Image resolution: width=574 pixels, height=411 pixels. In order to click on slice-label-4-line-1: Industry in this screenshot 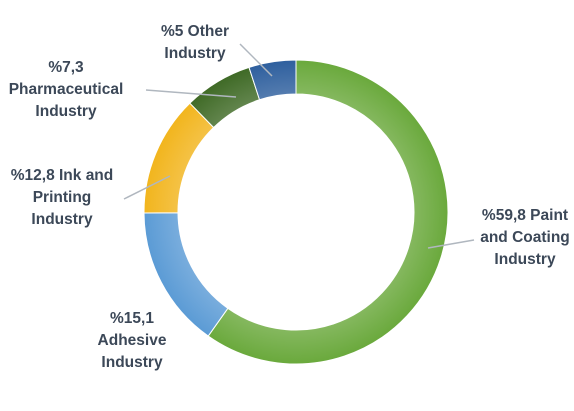, I will do `click(195, 53)`.